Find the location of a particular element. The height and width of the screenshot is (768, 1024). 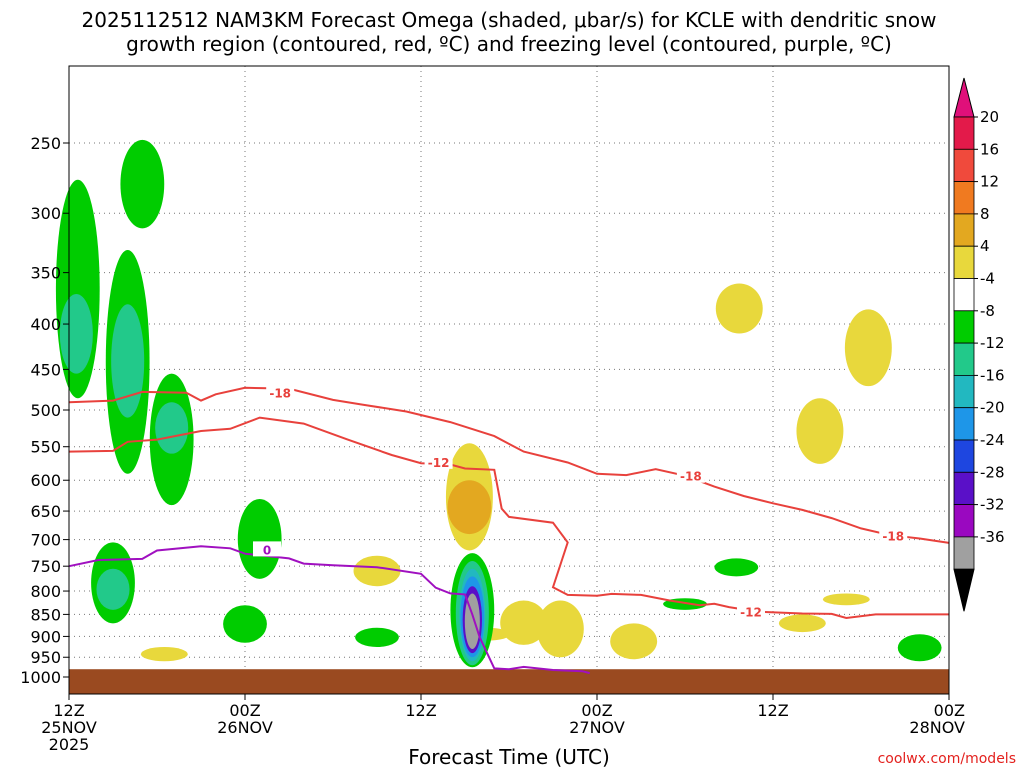

y-tick-label: 550 is located at coordinates (45, 447).